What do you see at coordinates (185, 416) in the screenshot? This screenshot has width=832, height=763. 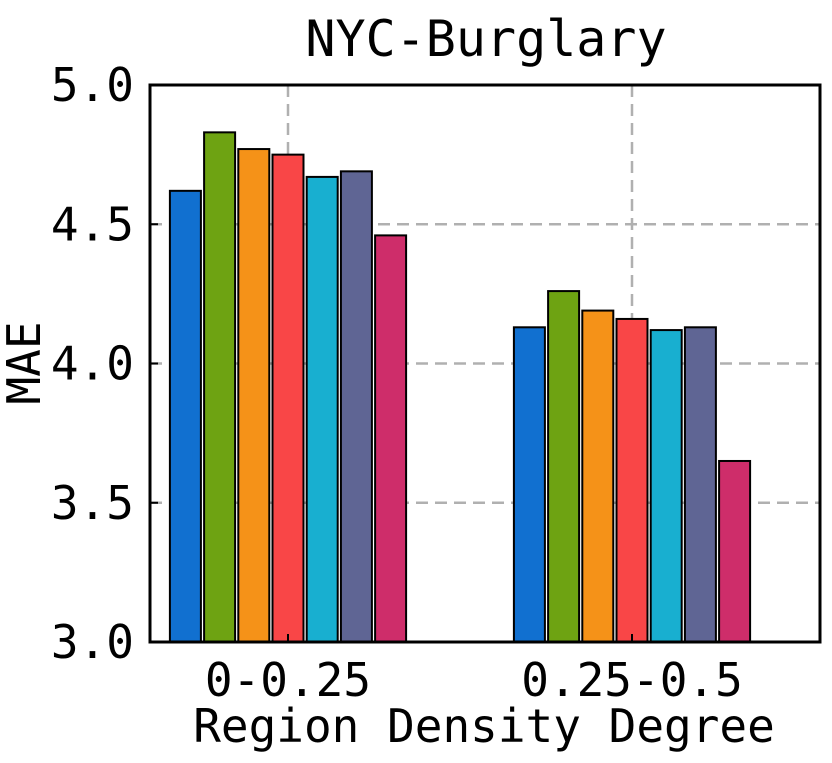 I see `bar-series-1-0-0.25` at bounding box center [185, 416].